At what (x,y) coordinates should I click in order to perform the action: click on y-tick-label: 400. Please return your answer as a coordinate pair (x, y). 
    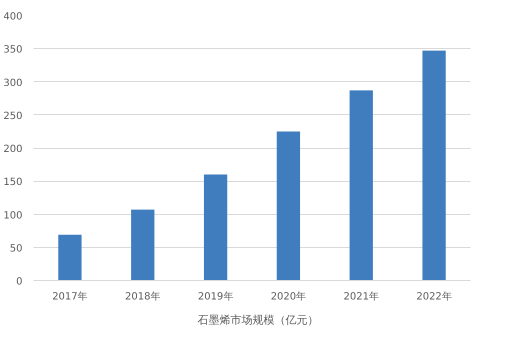
    Looking at the image, I should click on (13, 17).